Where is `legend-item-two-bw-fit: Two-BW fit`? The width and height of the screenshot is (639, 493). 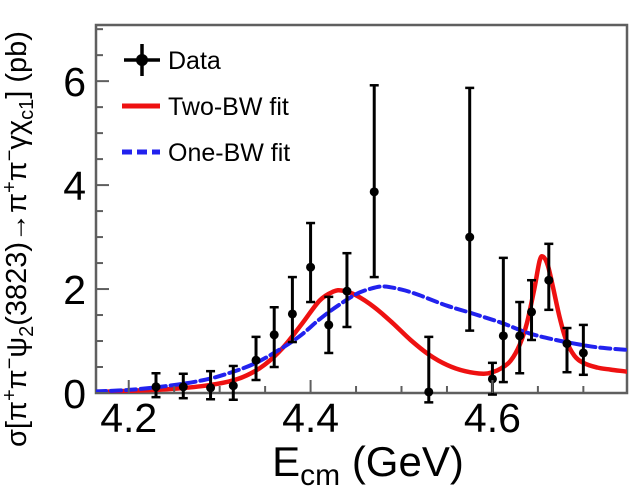 legend-item-two-bw-fit: Two-BW fit is located at coordinates (205, 107).